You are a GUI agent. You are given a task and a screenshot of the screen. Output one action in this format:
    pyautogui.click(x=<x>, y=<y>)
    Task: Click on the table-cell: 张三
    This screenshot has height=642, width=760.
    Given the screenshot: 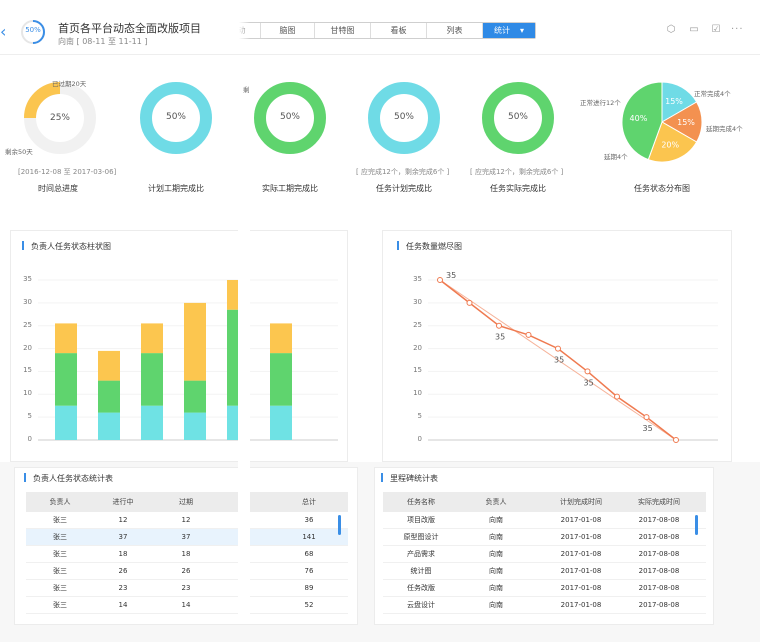 What is the action you would take?
    pyautogui.click(x=60, y=605)
    